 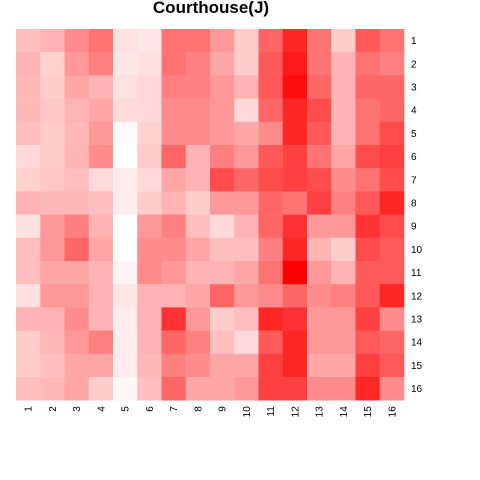 What do you see at coordinates (174, 409) in the screenshot?
I see `x-tick-label: 7` at bounding box center [174, 409].